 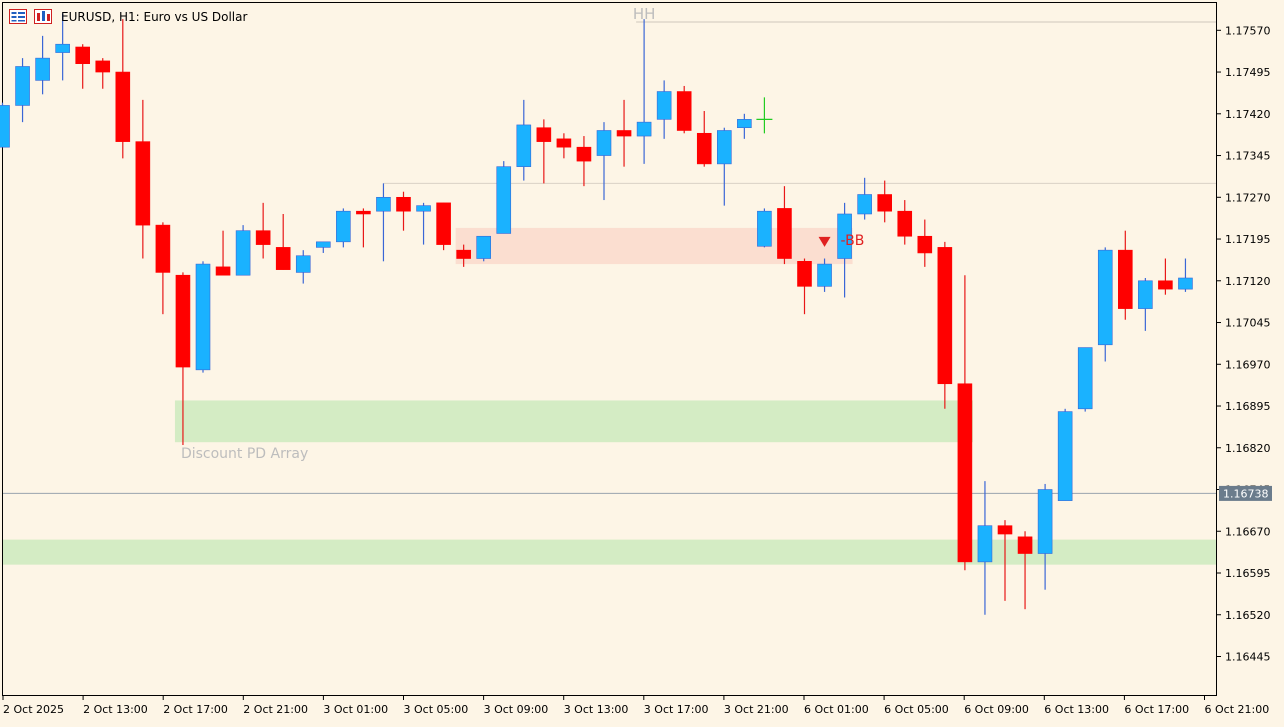 What do you see at coordinates (756, 709) in the screenshot?
I see `time-tick-label: 3 Oct 21:00` at bounding box center [756, 709].